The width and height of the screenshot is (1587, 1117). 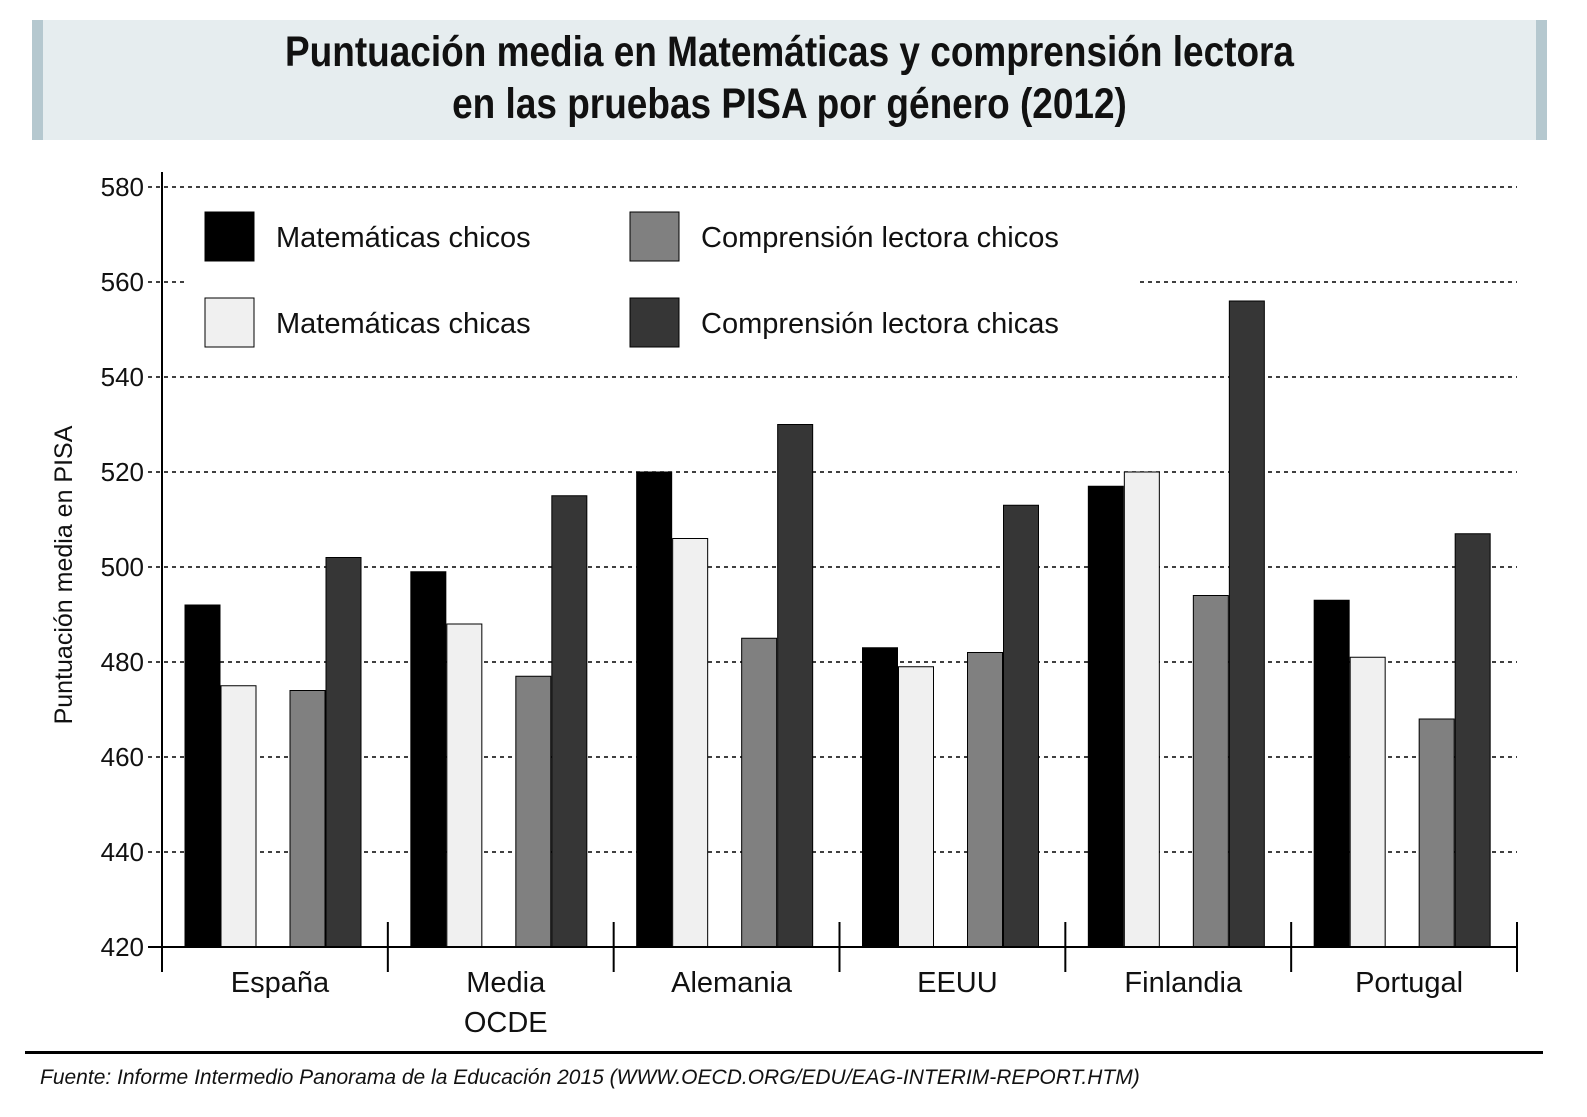 What do you see at coordinates (122, 472) in the screenshot?
I see `y-tick-label: 520` at bounding box center [122, 472].